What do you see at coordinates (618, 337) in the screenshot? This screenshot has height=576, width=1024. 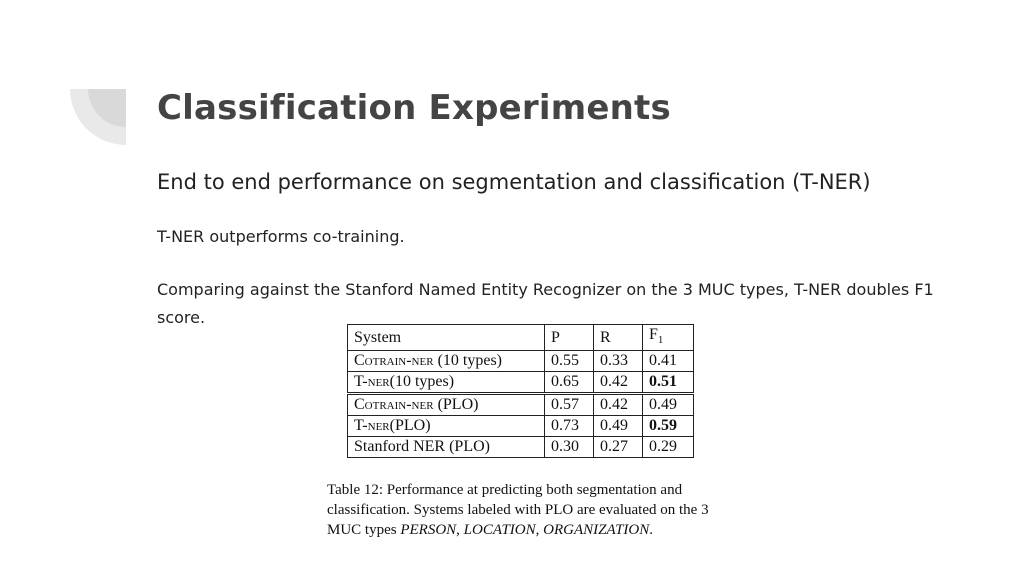 I see `header-recall: R` at bounding box center [618, 337].